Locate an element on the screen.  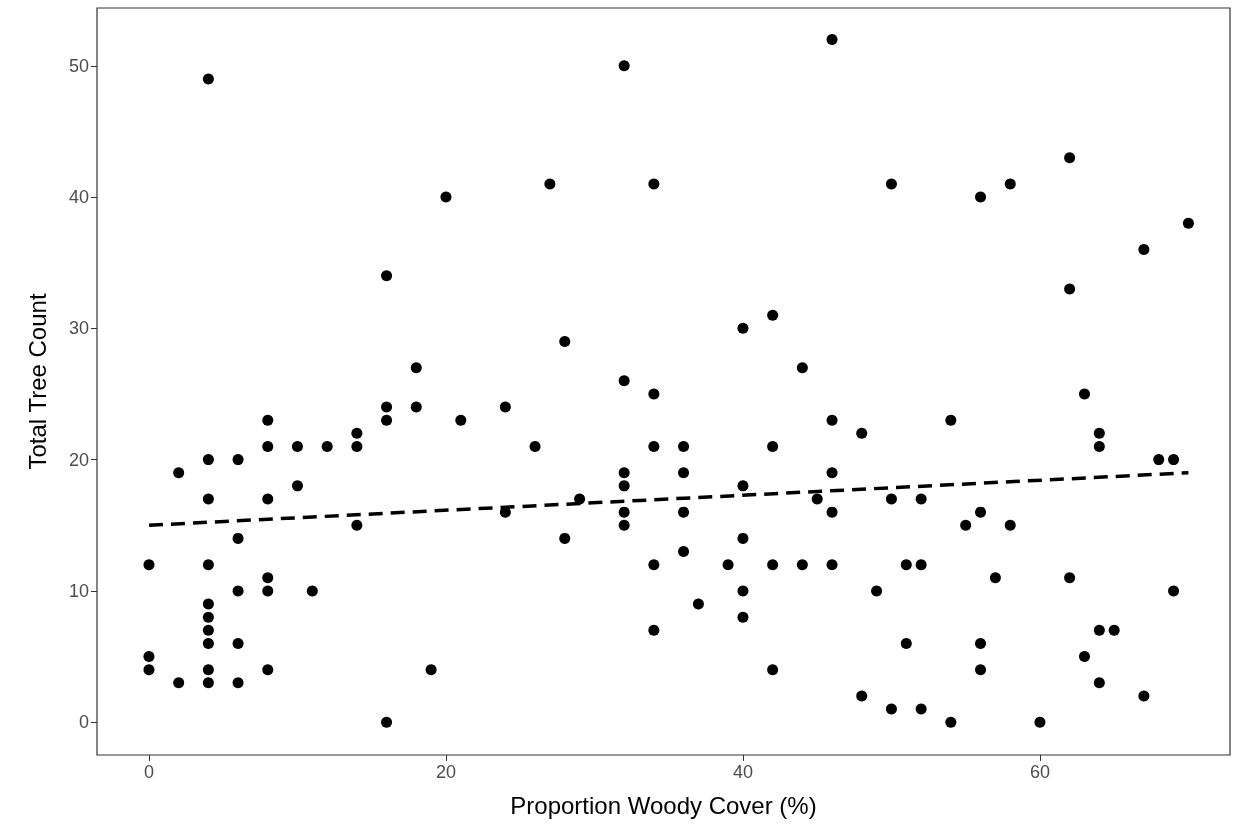
y-tick-label: 10 is located at coordinates (78, 590).